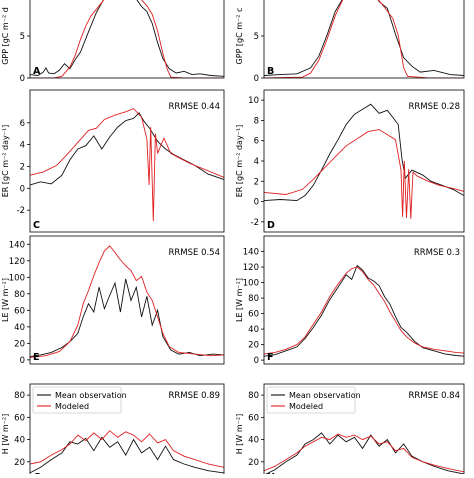 The height and width of the screenshot is (478, 474). I want to click on panel-label: D, so click(271, 225).